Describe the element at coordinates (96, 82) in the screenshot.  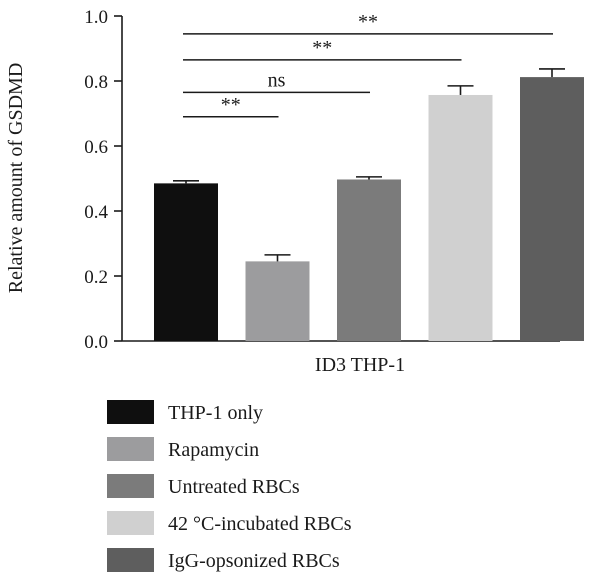
I see `y-tick-label: 0.8` at that location.